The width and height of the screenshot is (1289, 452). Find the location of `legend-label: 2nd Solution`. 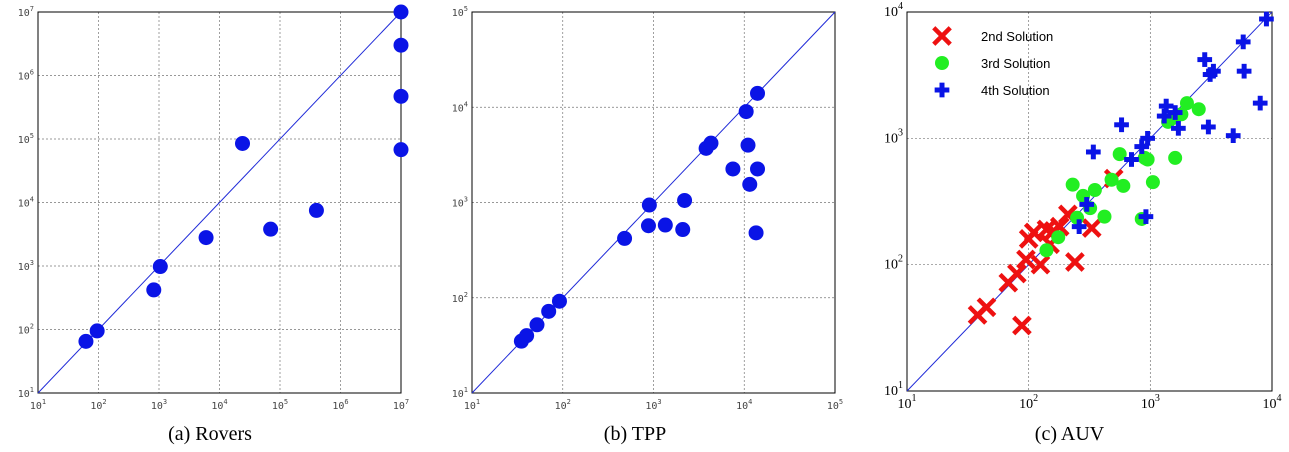

legend-label: 2nd Solution is located at coordinates (1017, 36).